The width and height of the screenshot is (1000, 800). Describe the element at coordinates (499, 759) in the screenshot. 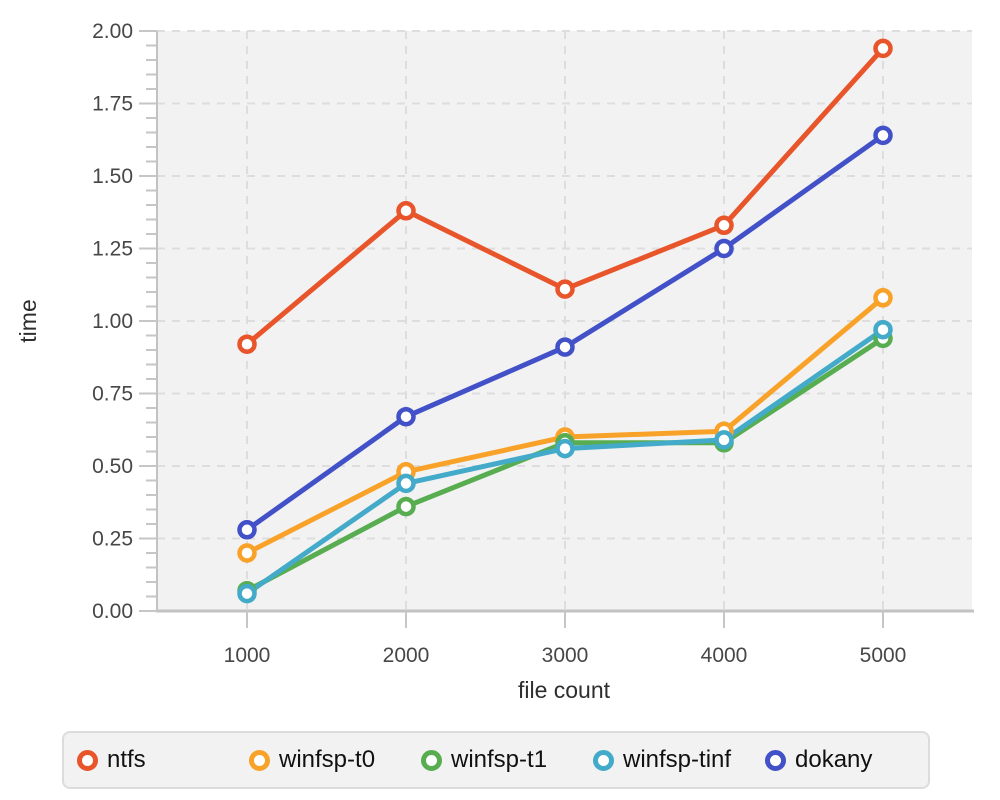

I see `legend-label: winfsp-t1` at that location.